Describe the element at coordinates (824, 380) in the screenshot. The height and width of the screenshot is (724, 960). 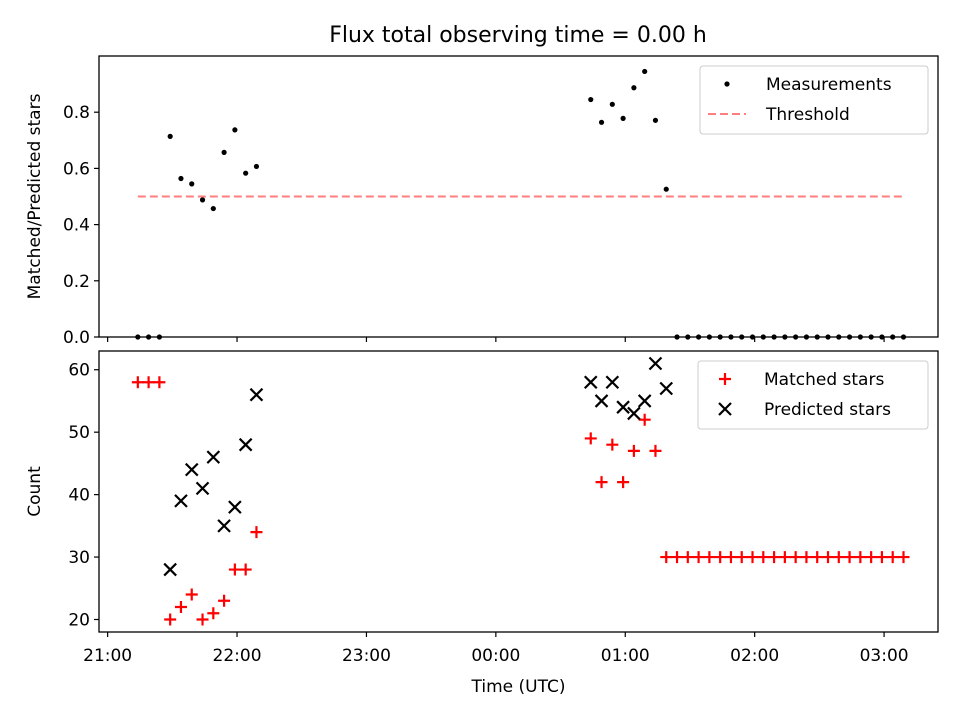
I see `legend-label: Matched stars` at that location.